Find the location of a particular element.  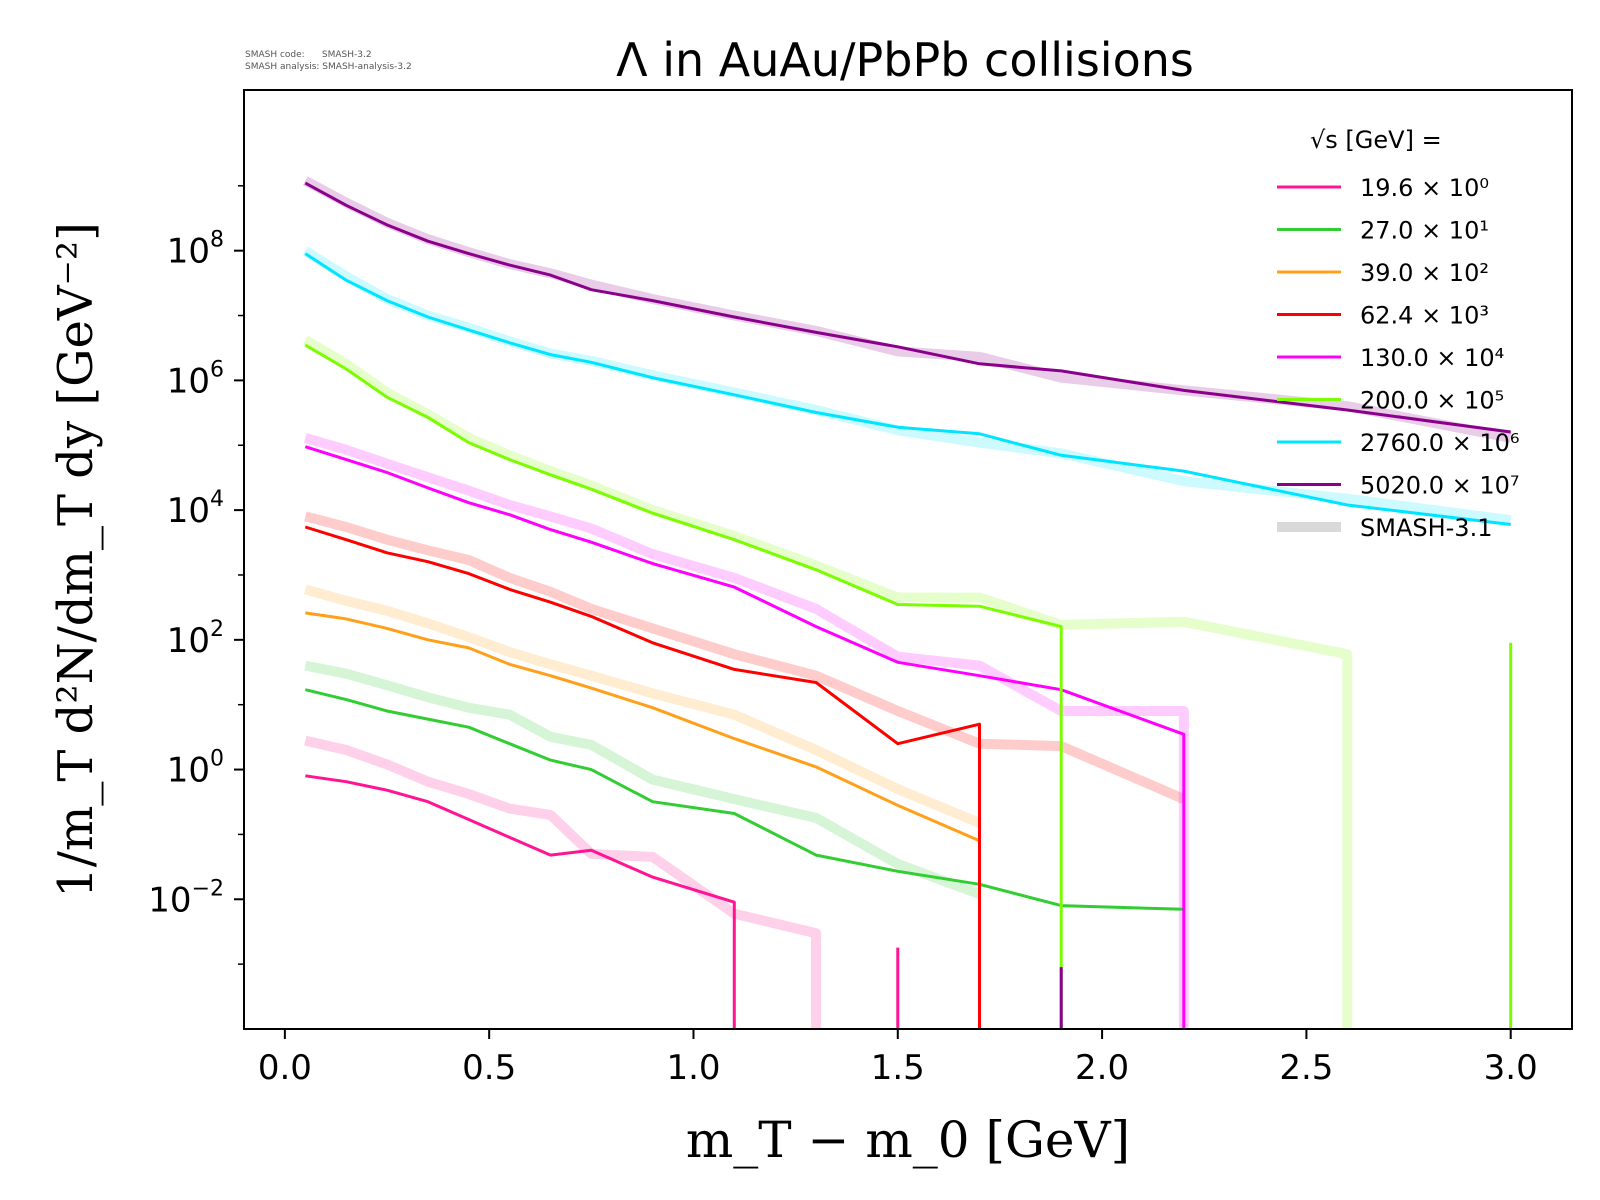

series-0-line is located at coordinates (520, 901).